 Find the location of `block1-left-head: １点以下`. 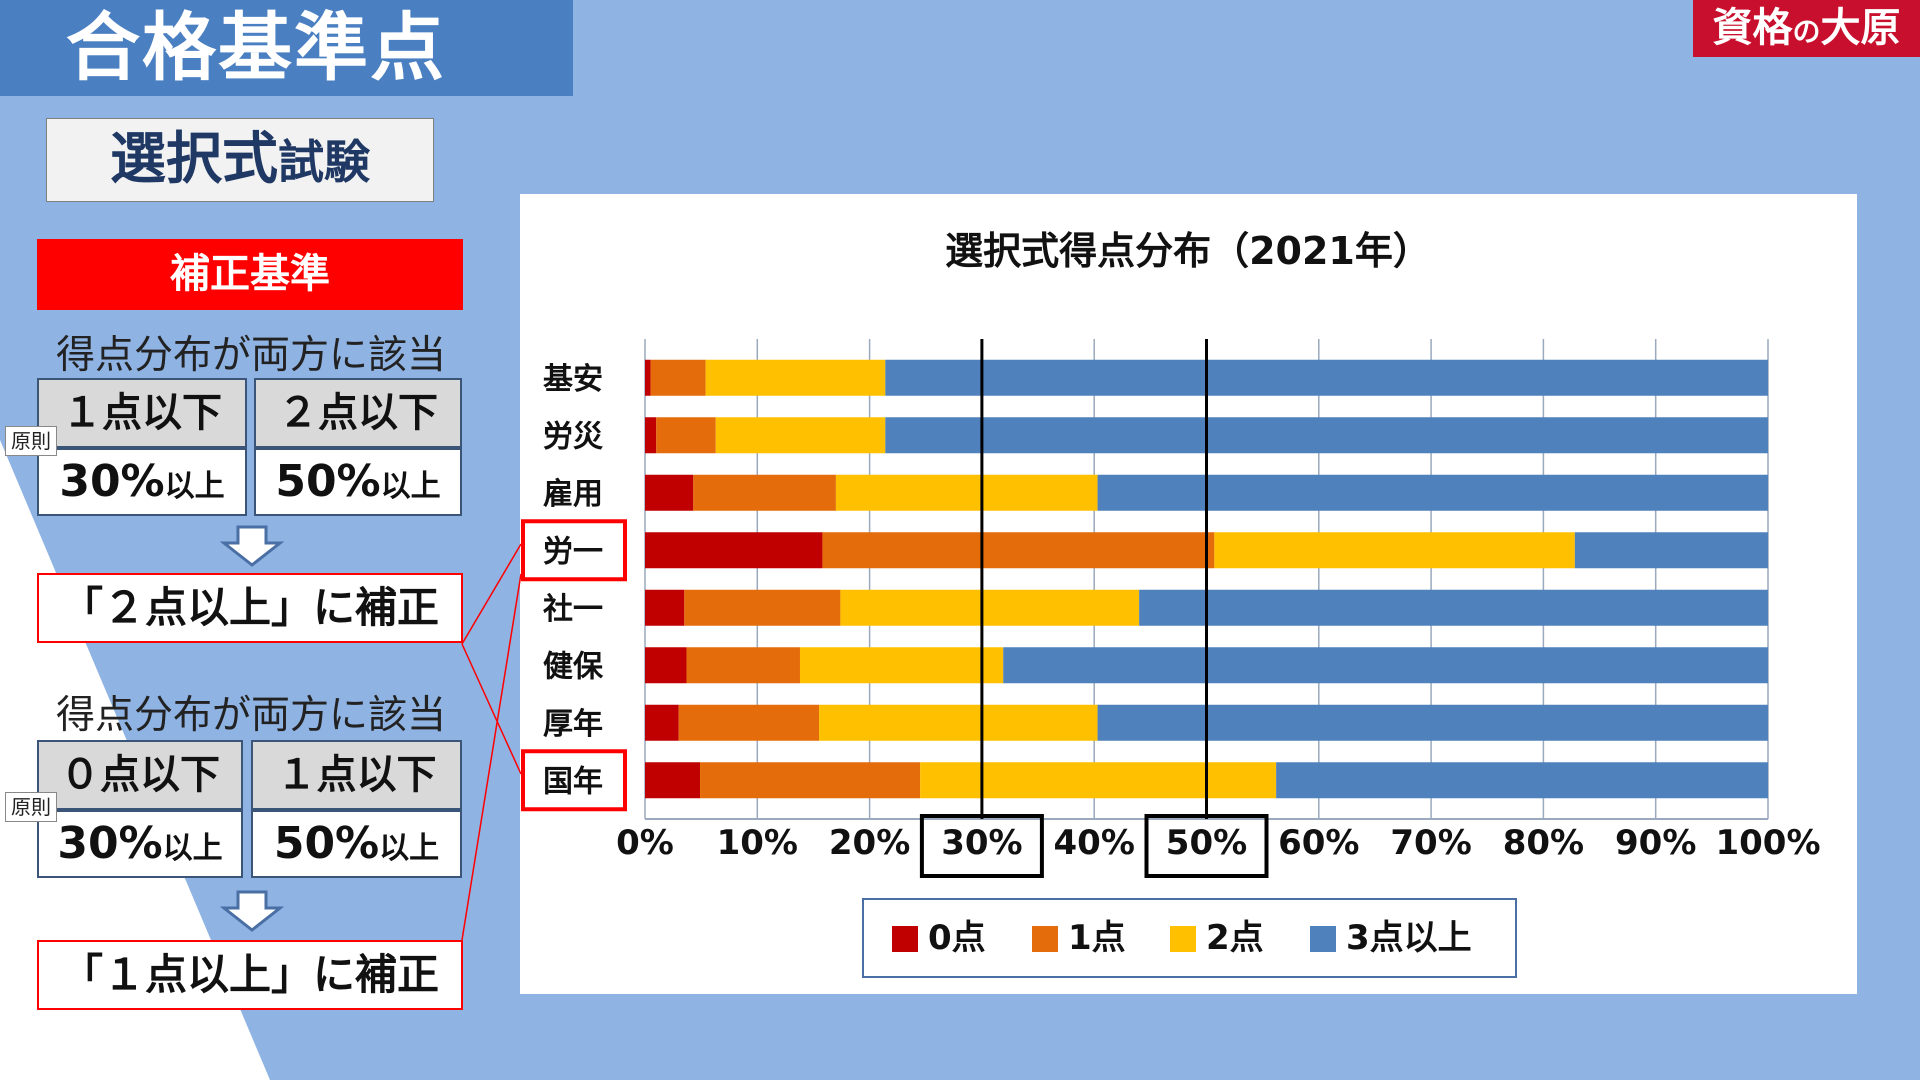

block1-left-head: １点以下 is located at coordinates (142, 413).